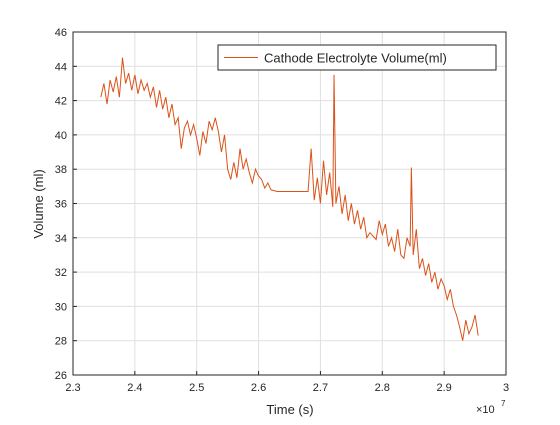  I want to click on y-tick-label: 44, so click(61, 67).